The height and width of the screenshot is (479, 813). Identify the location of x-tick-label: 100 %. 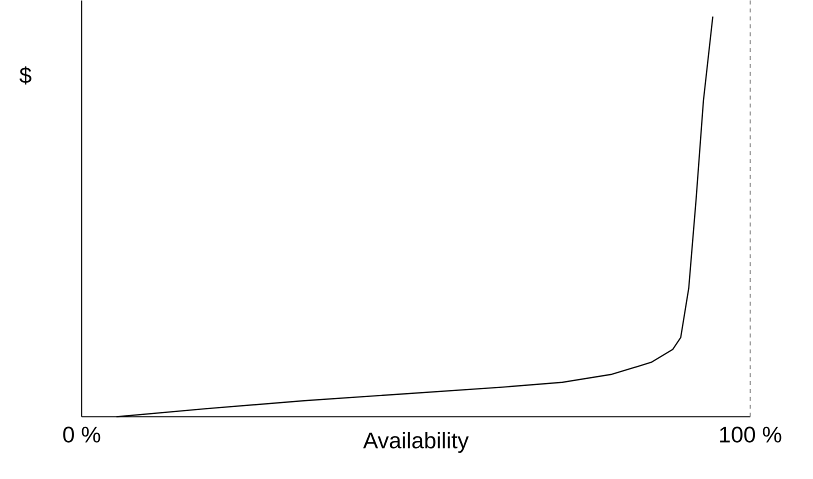
(751, 434).